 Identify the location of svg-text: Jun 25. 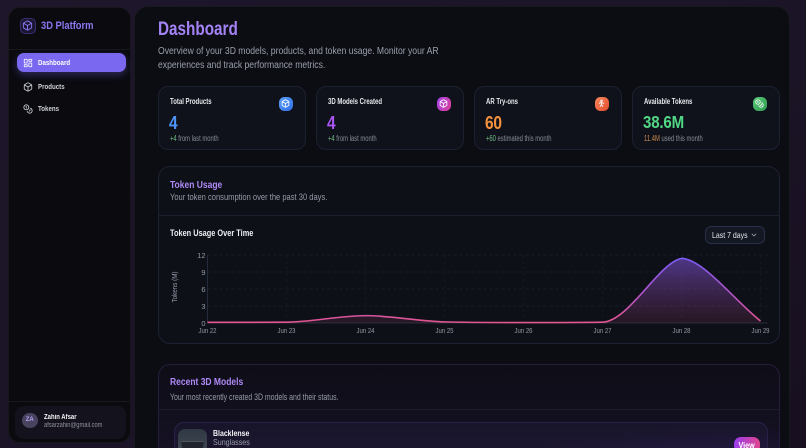
(444, 330).